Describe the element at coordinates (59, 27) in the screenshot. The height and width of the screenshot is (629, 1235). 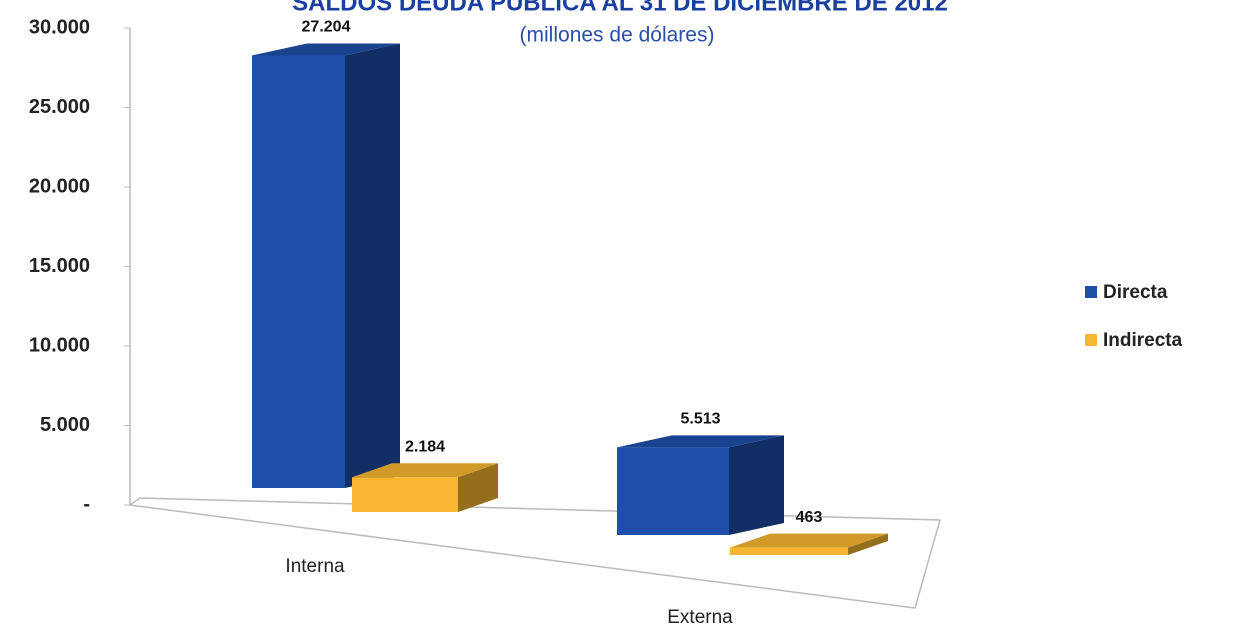
I see `y-tick-label: 30.000` at that location.